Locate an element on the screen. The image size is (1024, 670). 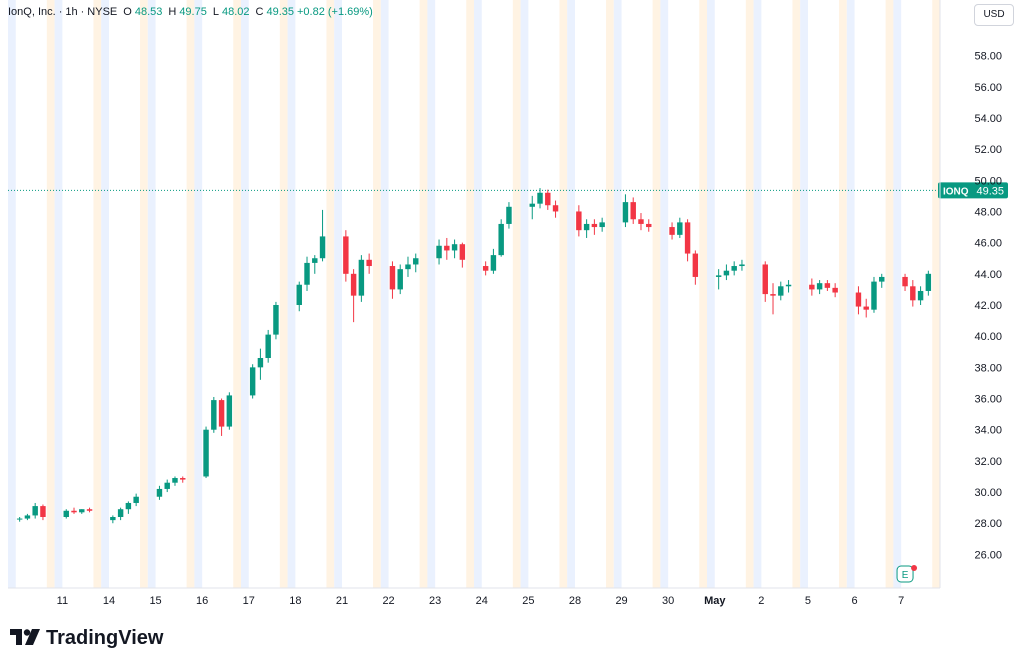
price-tick-label: 42.00 is located at coordinates (988, 306).